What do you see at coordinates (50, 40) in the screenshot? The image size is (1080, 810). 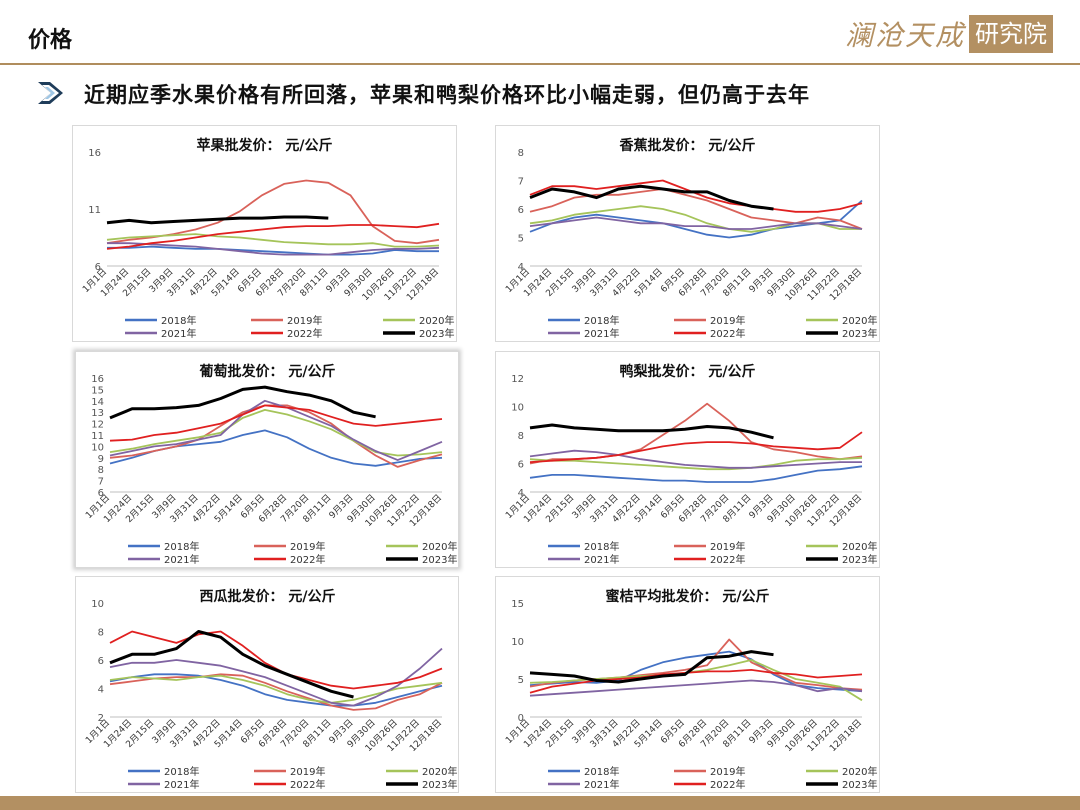 I see `page-title: 价格` at bounding box center [50, 40].